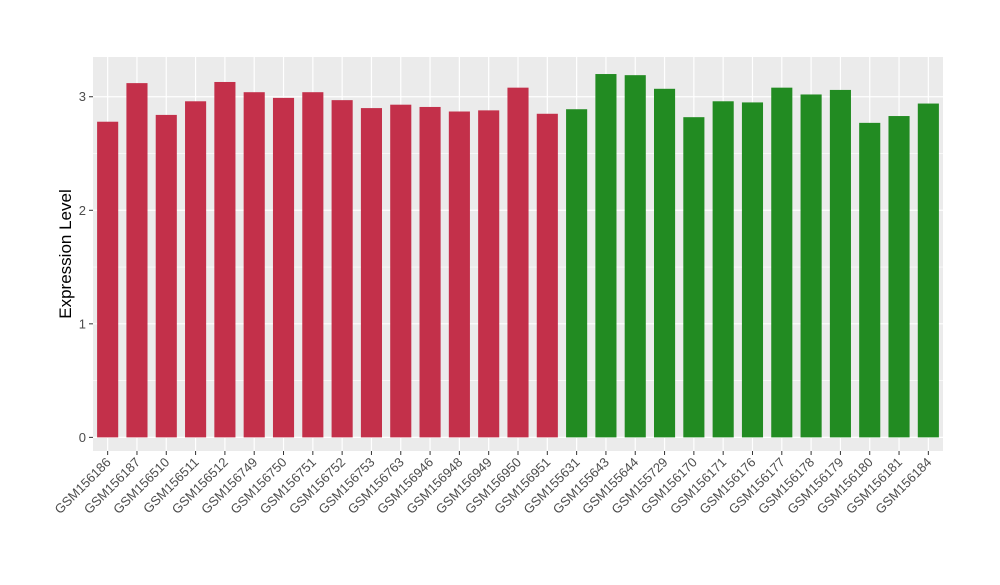 The height and width of the screenshot is (585, 1000). Describe the element at coordinates (225, 259) in the screenshot. I see `bar-gsm156512` at that location.